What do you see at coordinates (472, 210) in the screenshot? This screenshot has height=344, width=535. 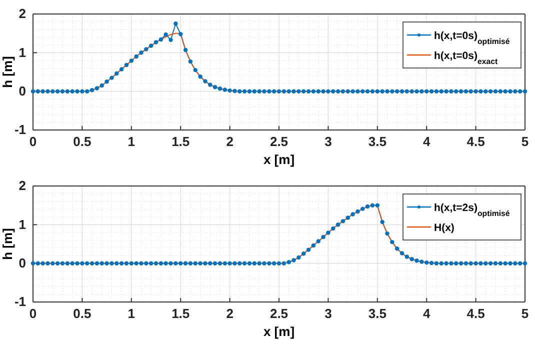 I see `legend-label: h(x,t=2s)$_{optimisé}$` at bounding box center [472, 210].